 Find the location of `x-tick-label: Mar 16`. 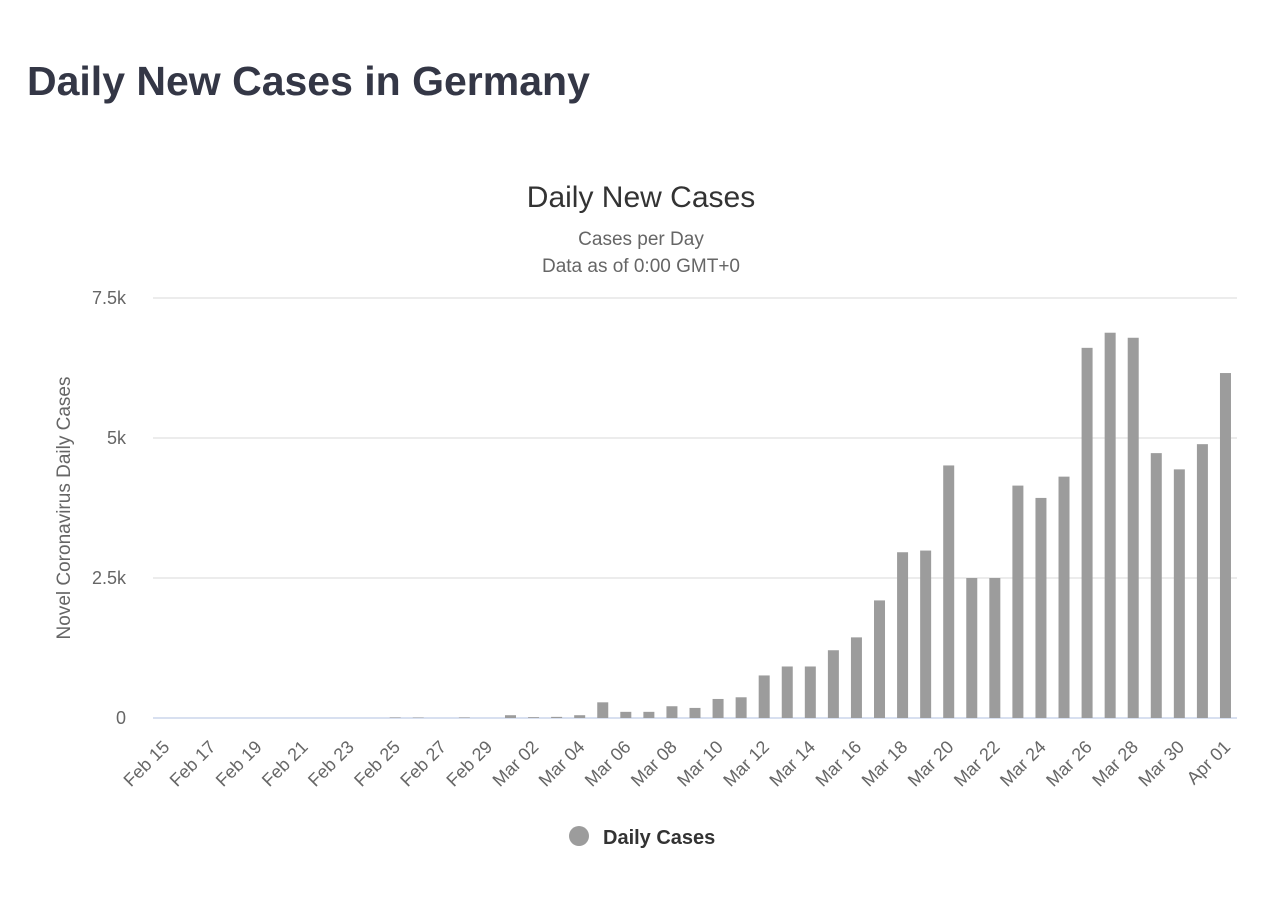

x-tick-label: Mar 16 is located at coordinates (839, 764).